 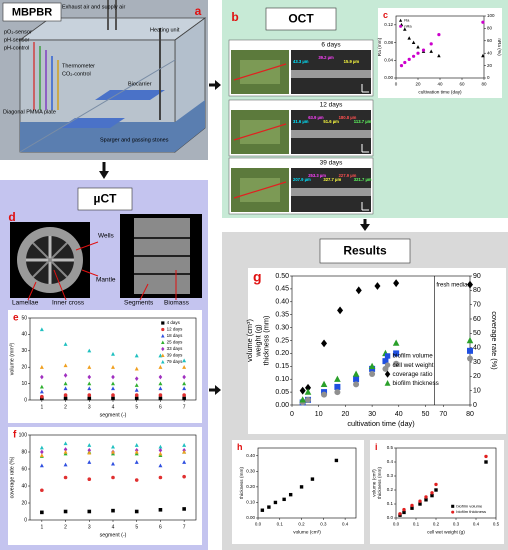 I want to click on arrow-head, so click(x=365, y=227).